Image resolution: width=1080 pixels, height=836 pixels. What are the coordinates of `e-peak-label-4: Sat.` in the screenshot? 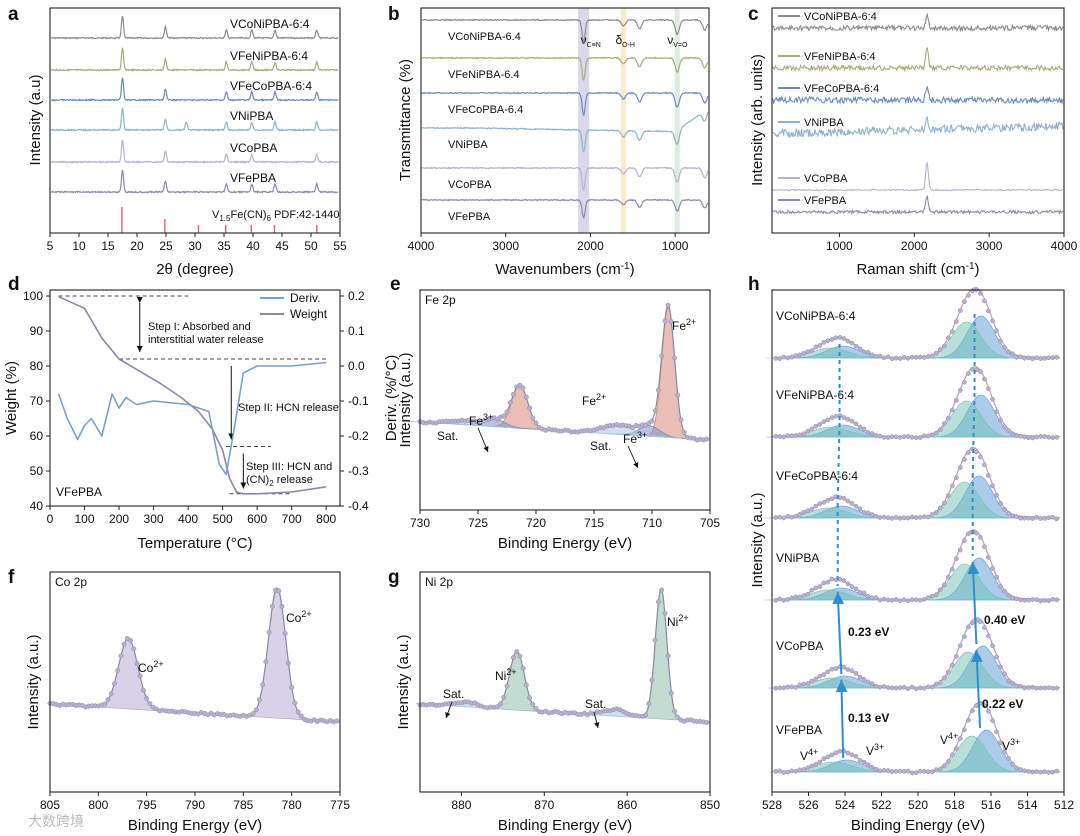 It's located at (600, 446).